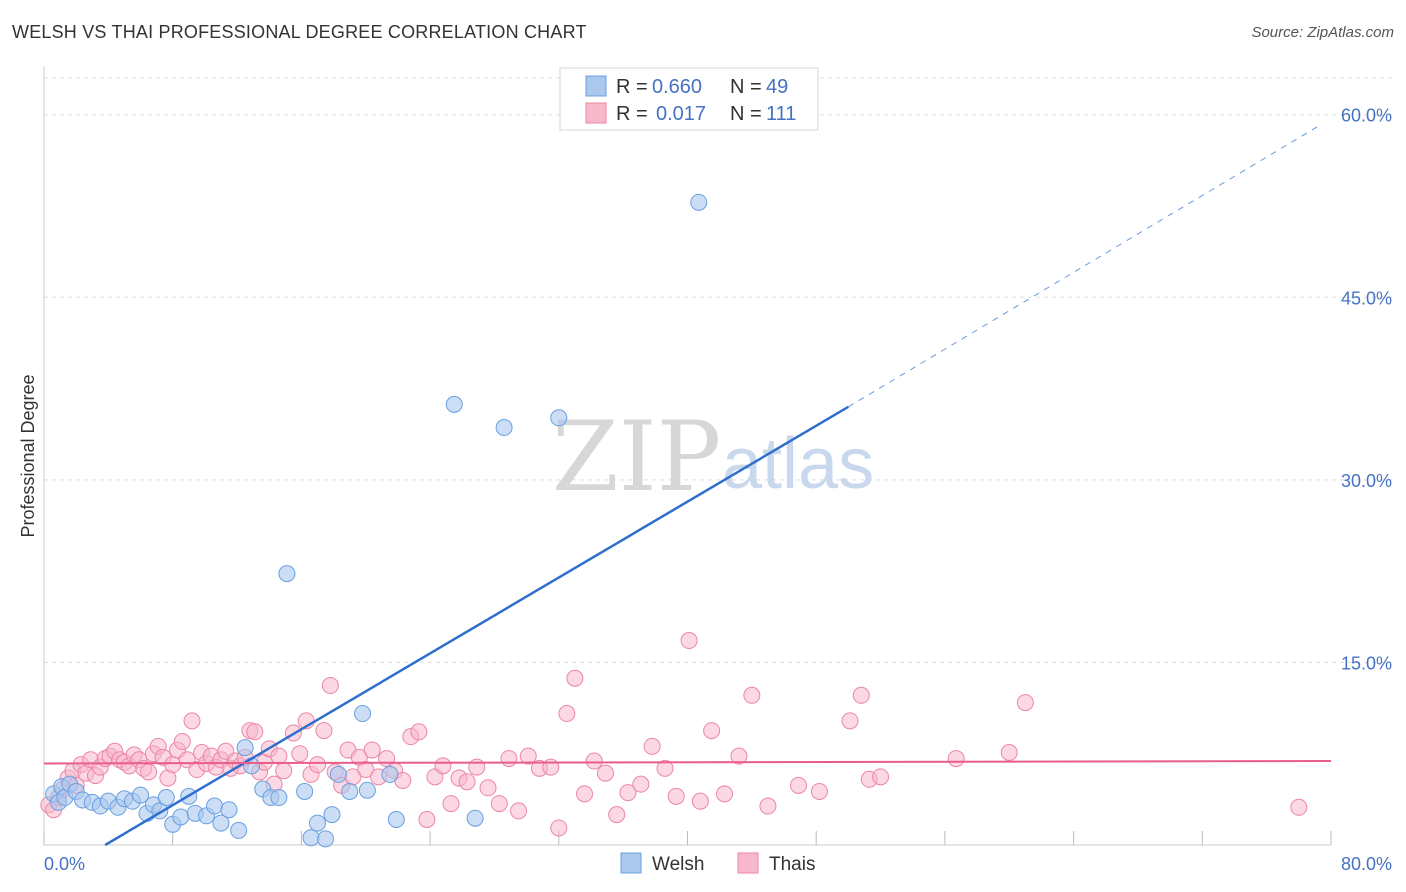  Describe the element at coordinates (777, 87) in the screenshot. I see `legend-n-value-welsh: 49` at that location.